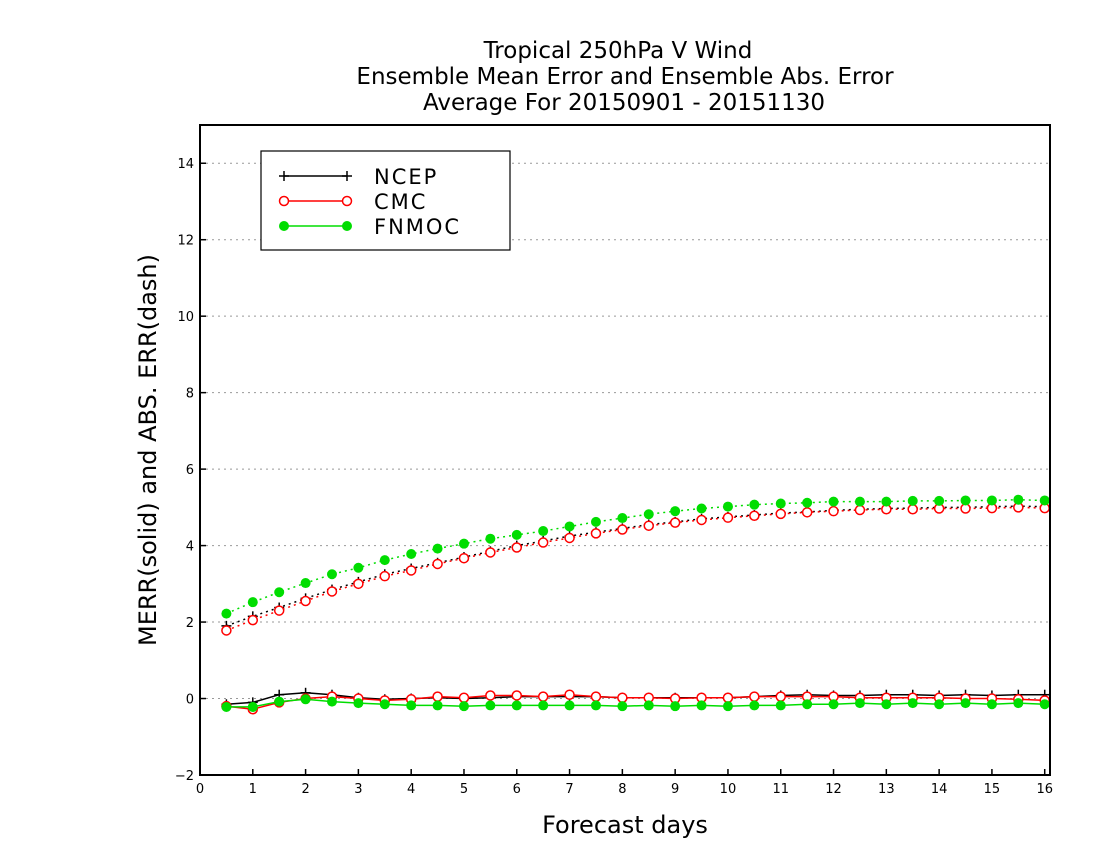 The height and width of the screenshot is (850, 1100). Describe the element at coordinates (992, 789) in the screenshot. I see `x-tick-label: 15` at that location.